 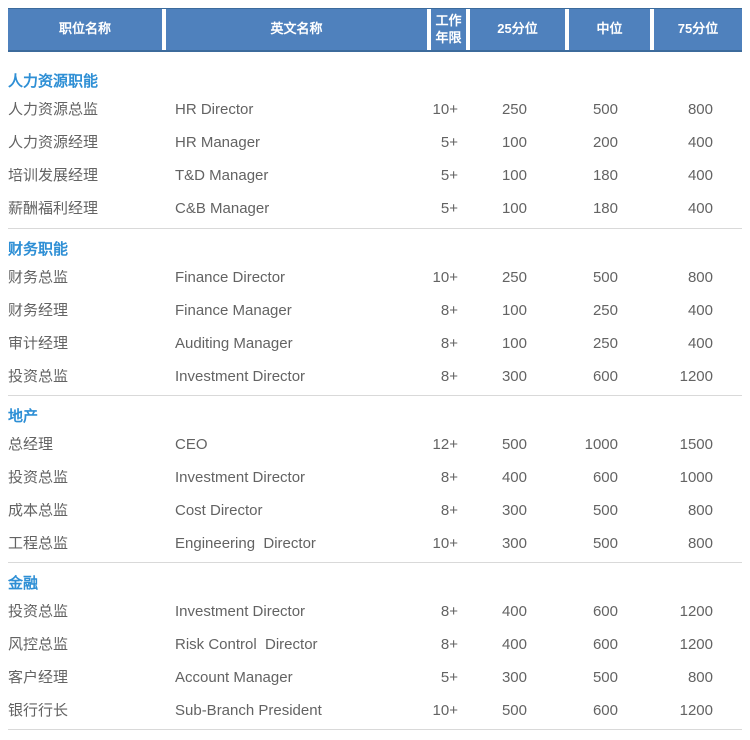 I want to click on cell-position-cn: 培训发展经理, so click(x=53, y=176).